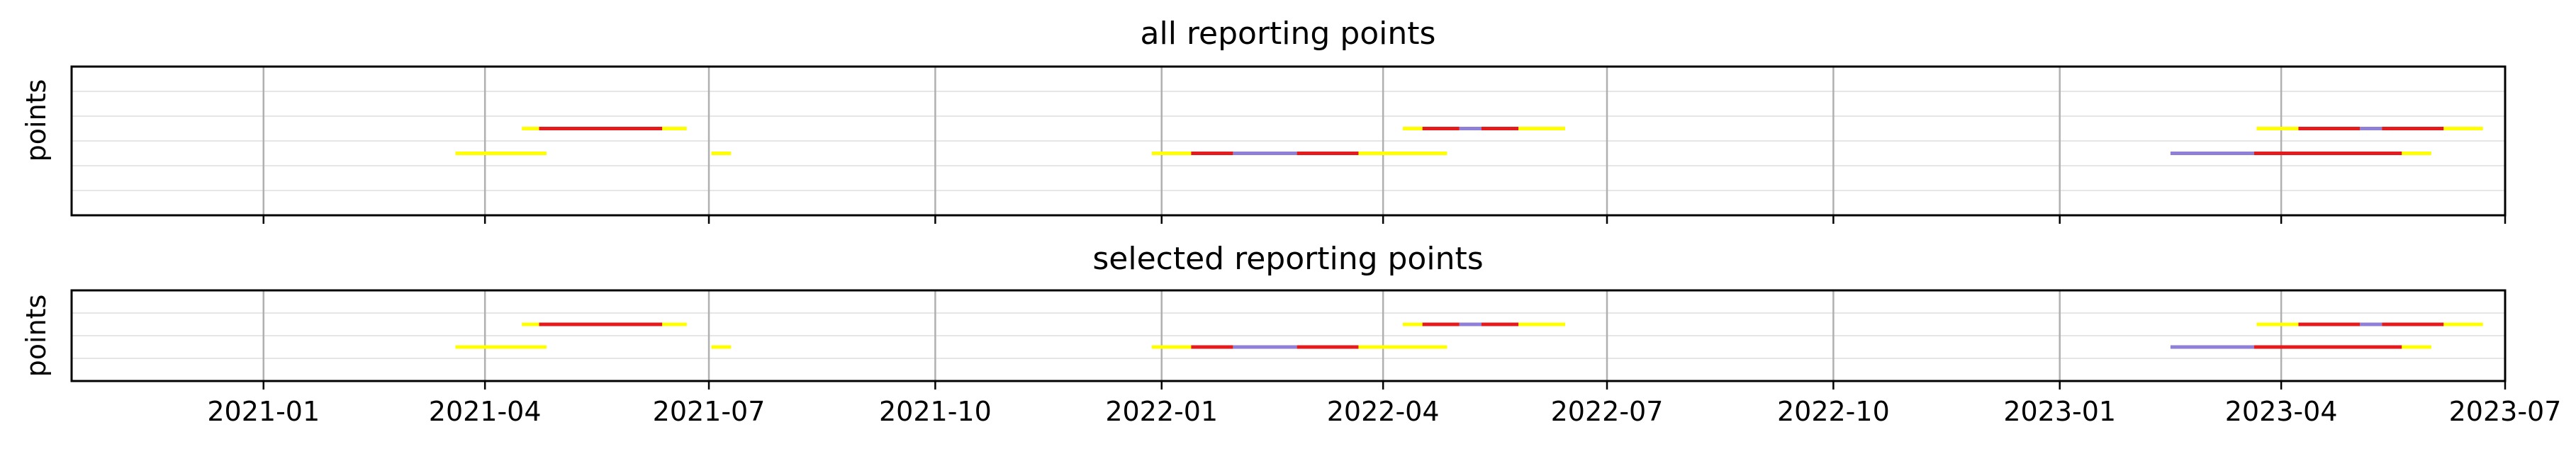 The height and width of the screenshot is (449, 2576). What do you see at coordinates (486, 412) in the screenshot?
I see `x-tick-label: 2021-04` at bounding box center [486, 412].